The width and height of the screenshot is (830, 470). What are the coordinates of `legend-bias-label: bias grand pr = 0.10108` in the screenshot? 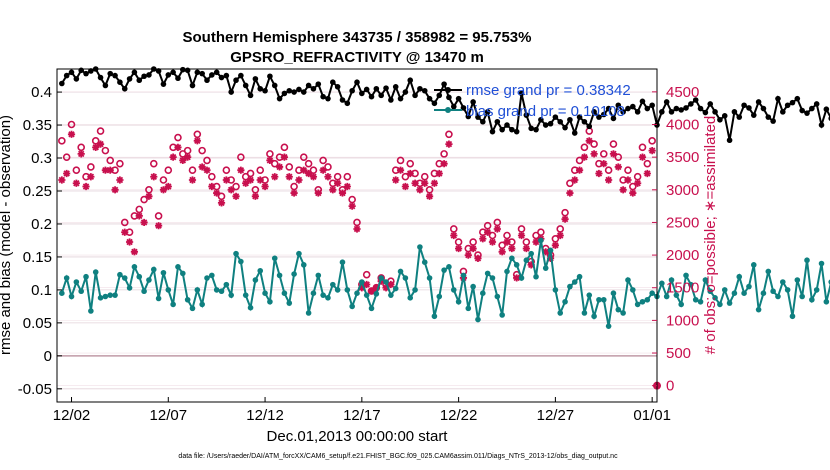 It's located at (545, 111).